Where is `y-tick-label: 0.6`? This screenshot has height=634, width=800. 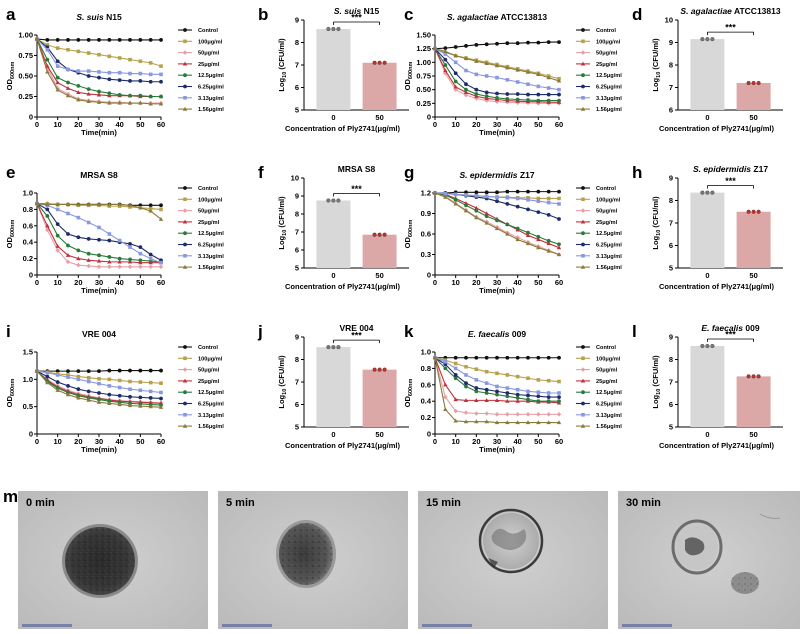
y-tick-label: 0.6 is located at coordinates (426, 384).